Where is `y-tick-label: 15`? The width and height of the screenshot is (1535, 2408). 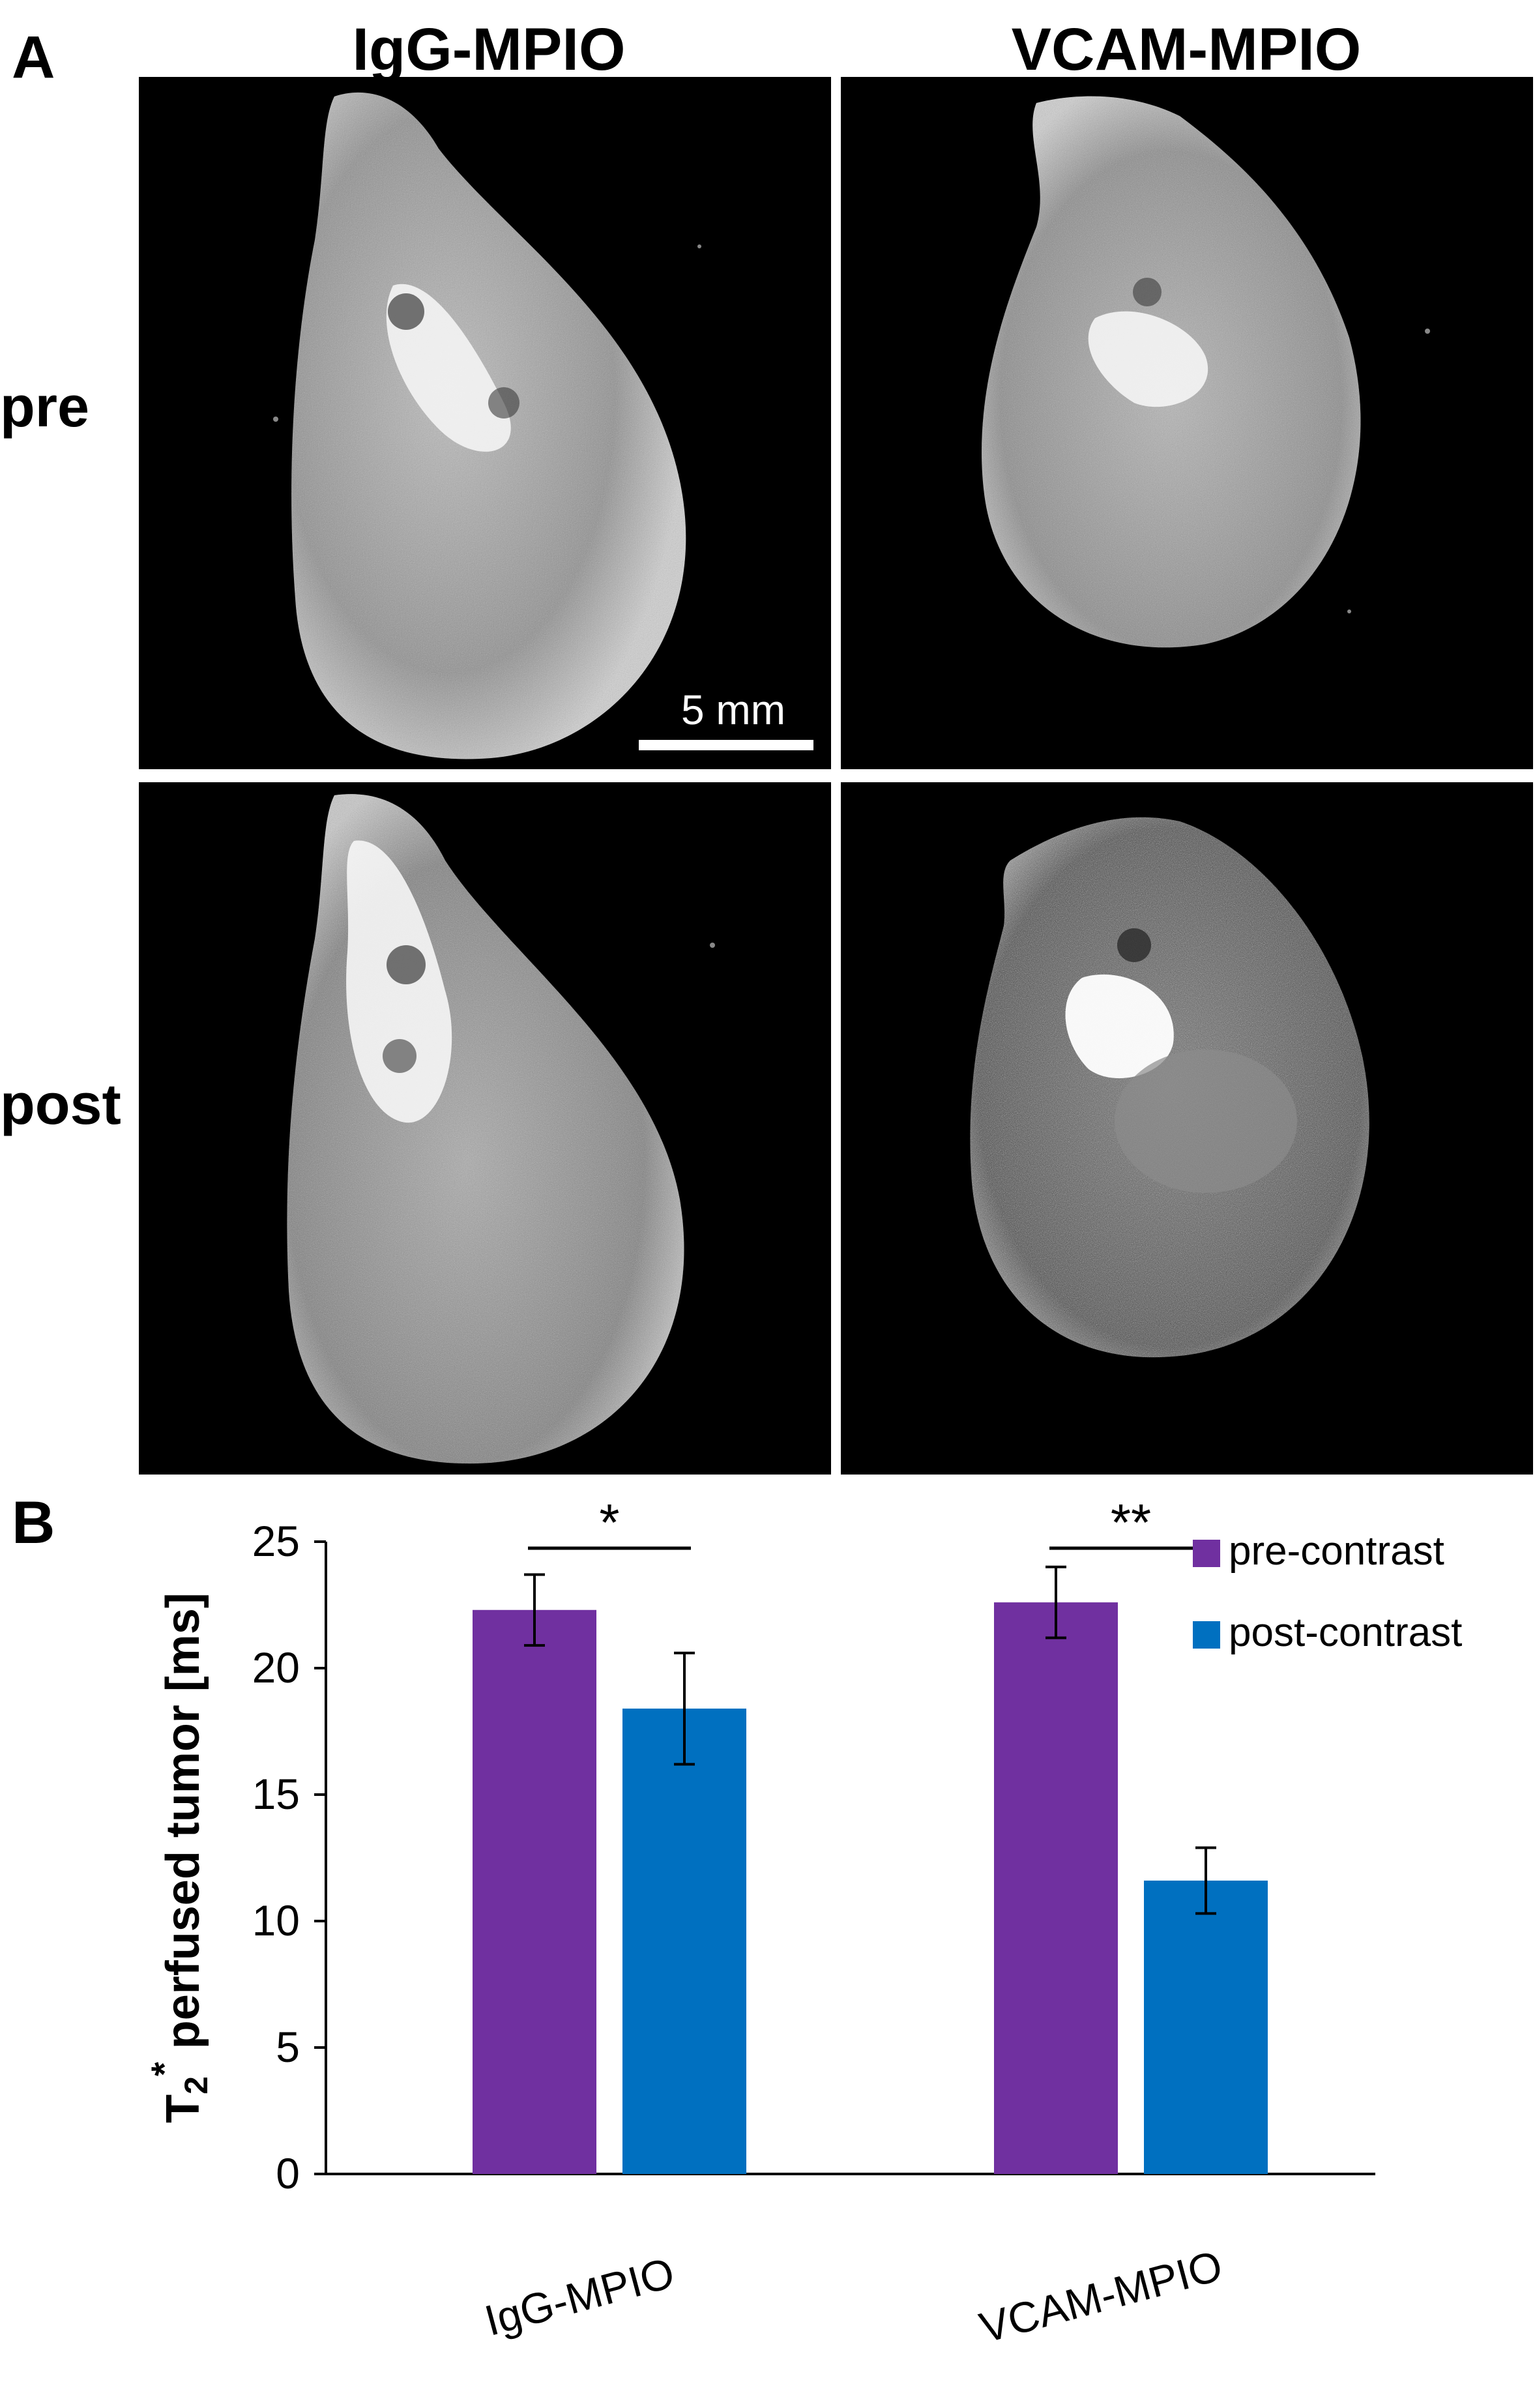 y-tick-label: 15 is located at coordinates (276, 1794).